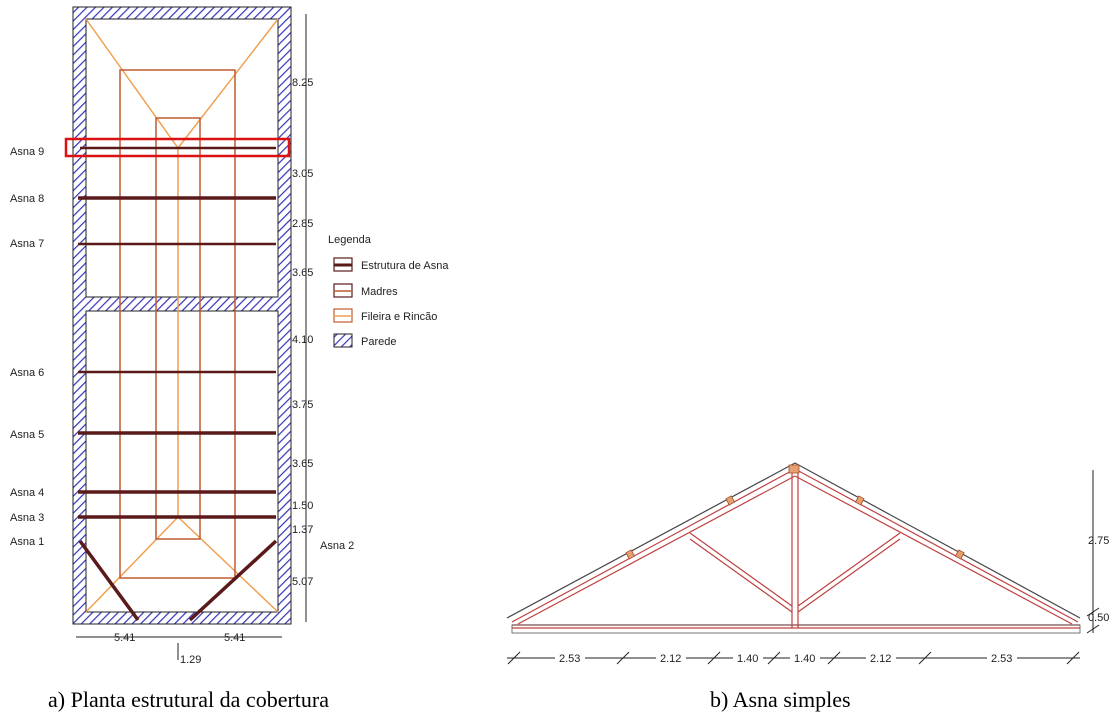 The width and height of the screenshot is (1118, 722). Describe the element at coordinates (379, 292) in the screenshot. I see `legend-label-purlins: Madres` at that location.